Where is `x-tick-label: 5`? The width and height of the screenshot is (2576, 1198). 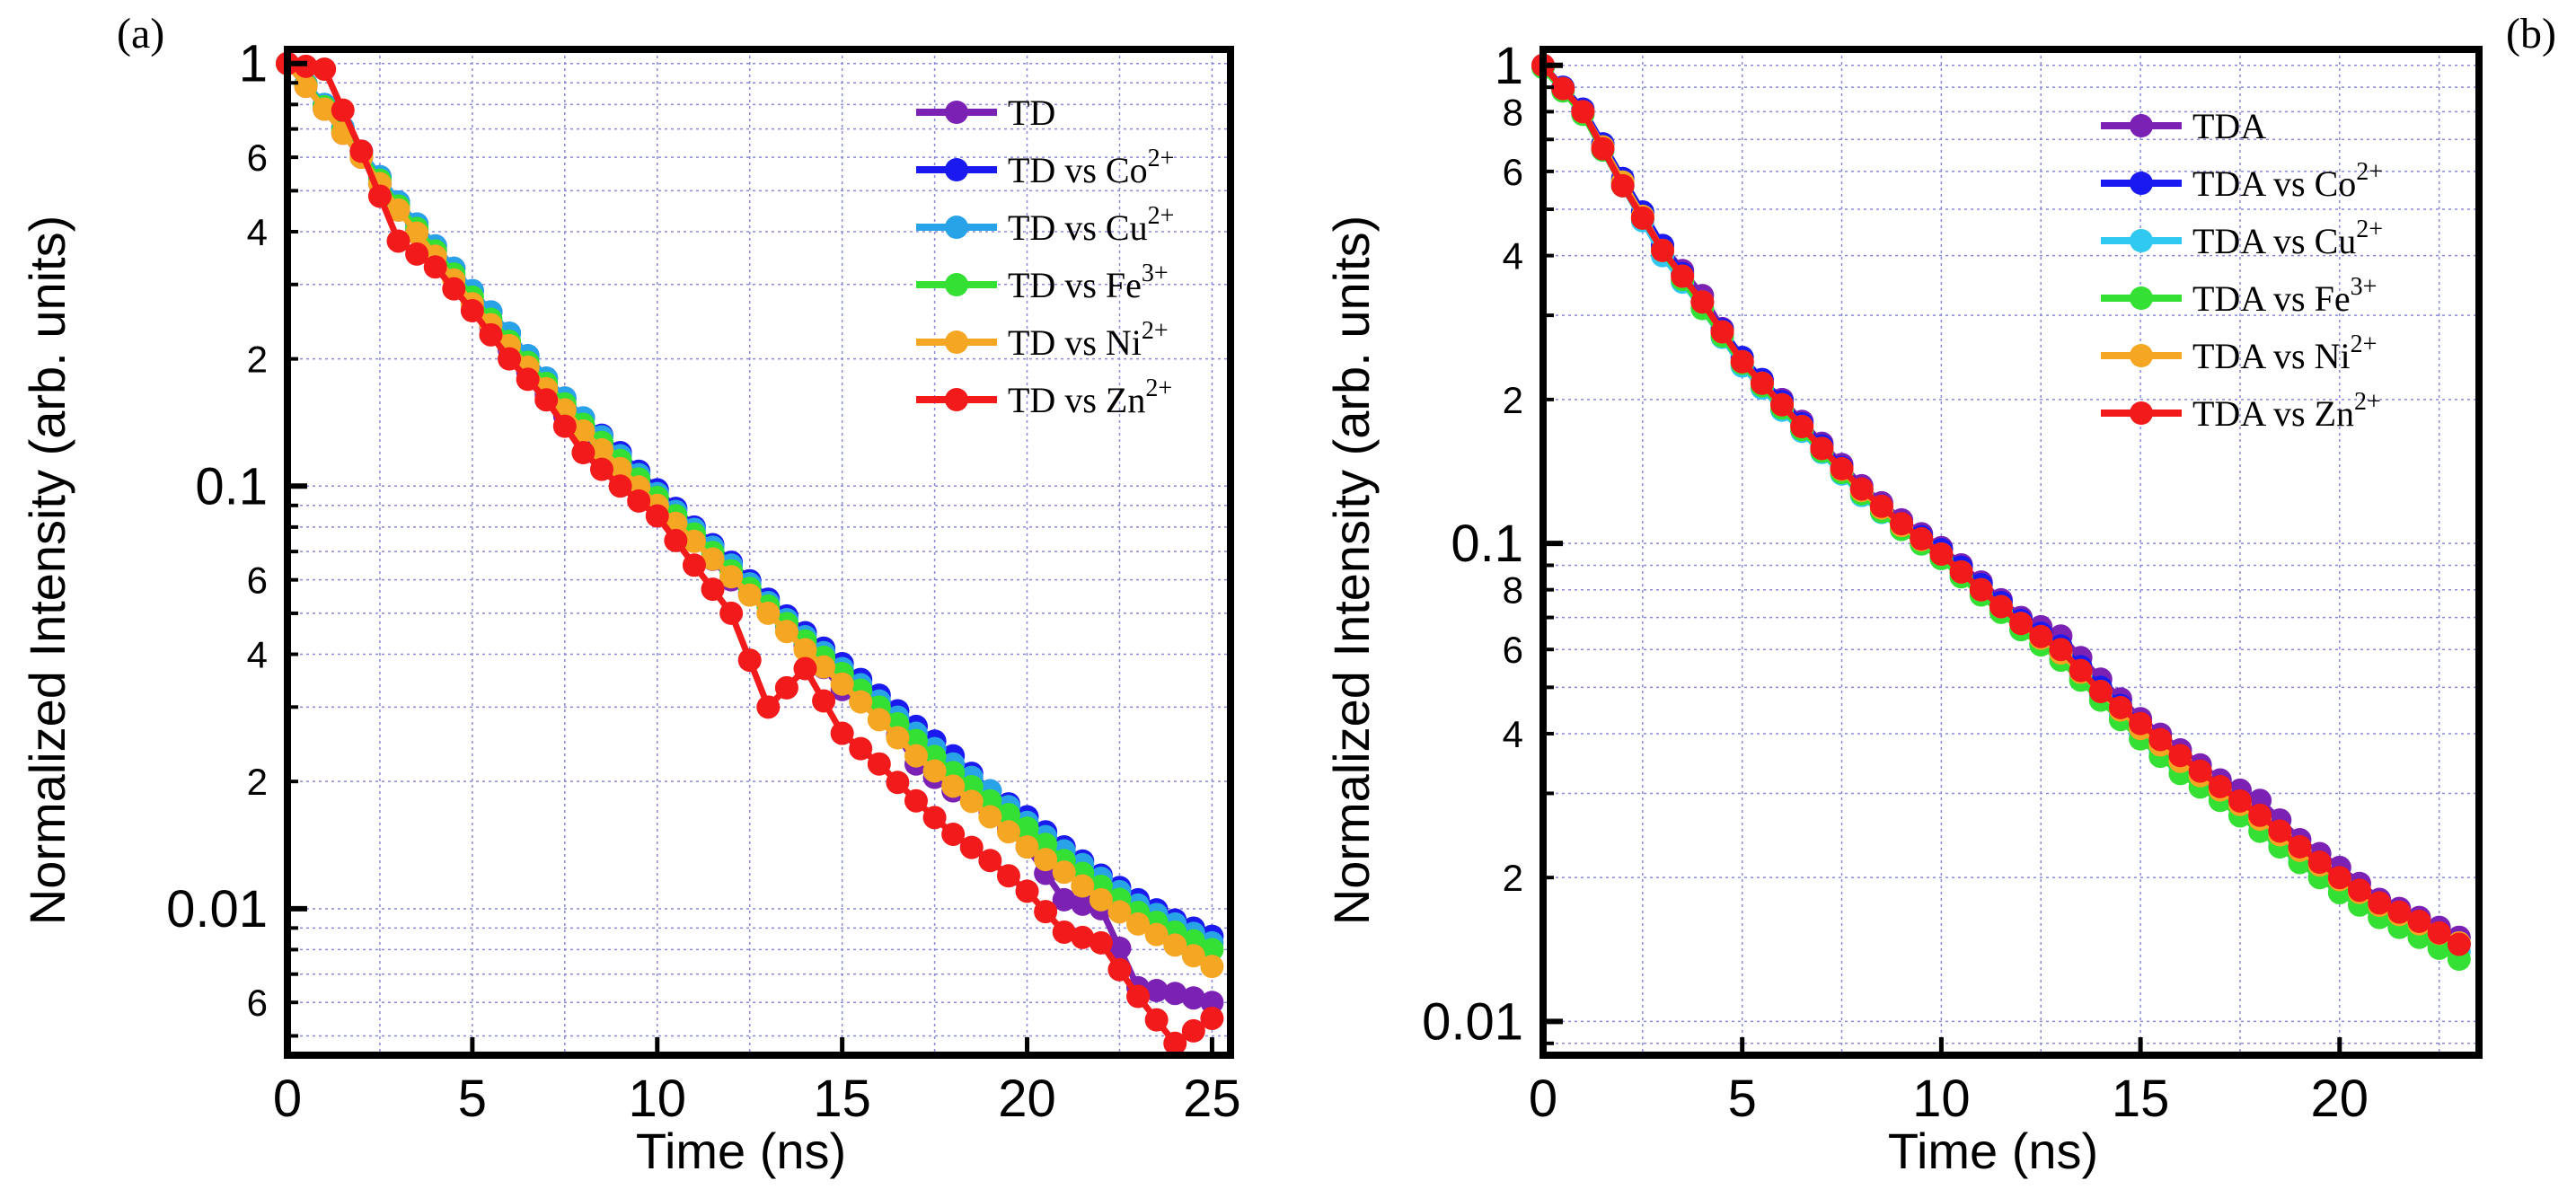 x-tick-label: 5 is located at coordinates (472, 1099).